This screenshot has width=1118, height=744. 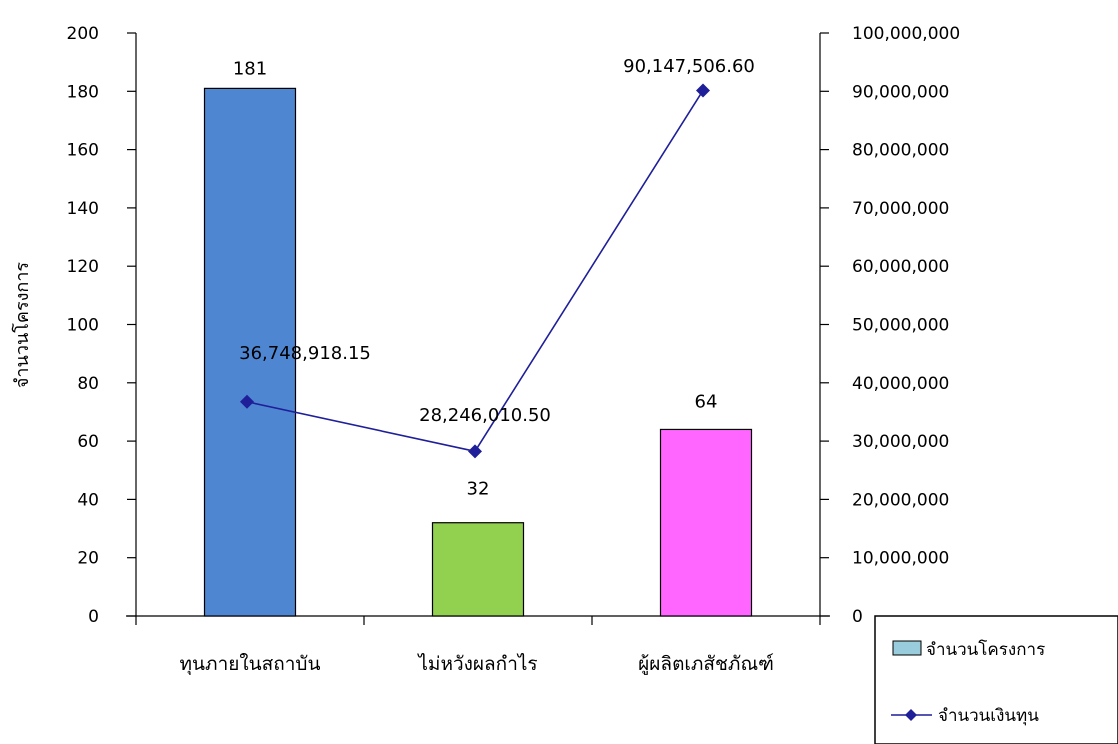 I want to click on y-tick-label: 60, so click(x=88, y=442).